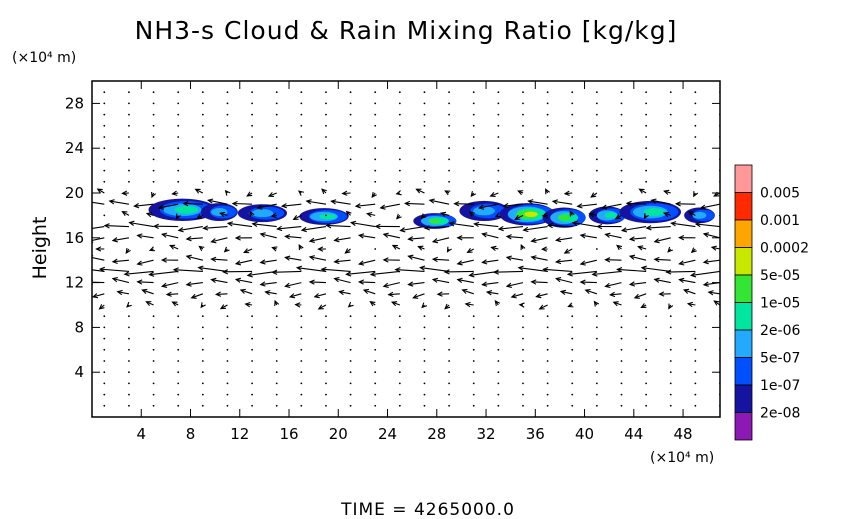  What do you see at coordinates (74, 148) in the screenshot?
I see `y-tick-label-5: 24` at bounding box center [74, 148].